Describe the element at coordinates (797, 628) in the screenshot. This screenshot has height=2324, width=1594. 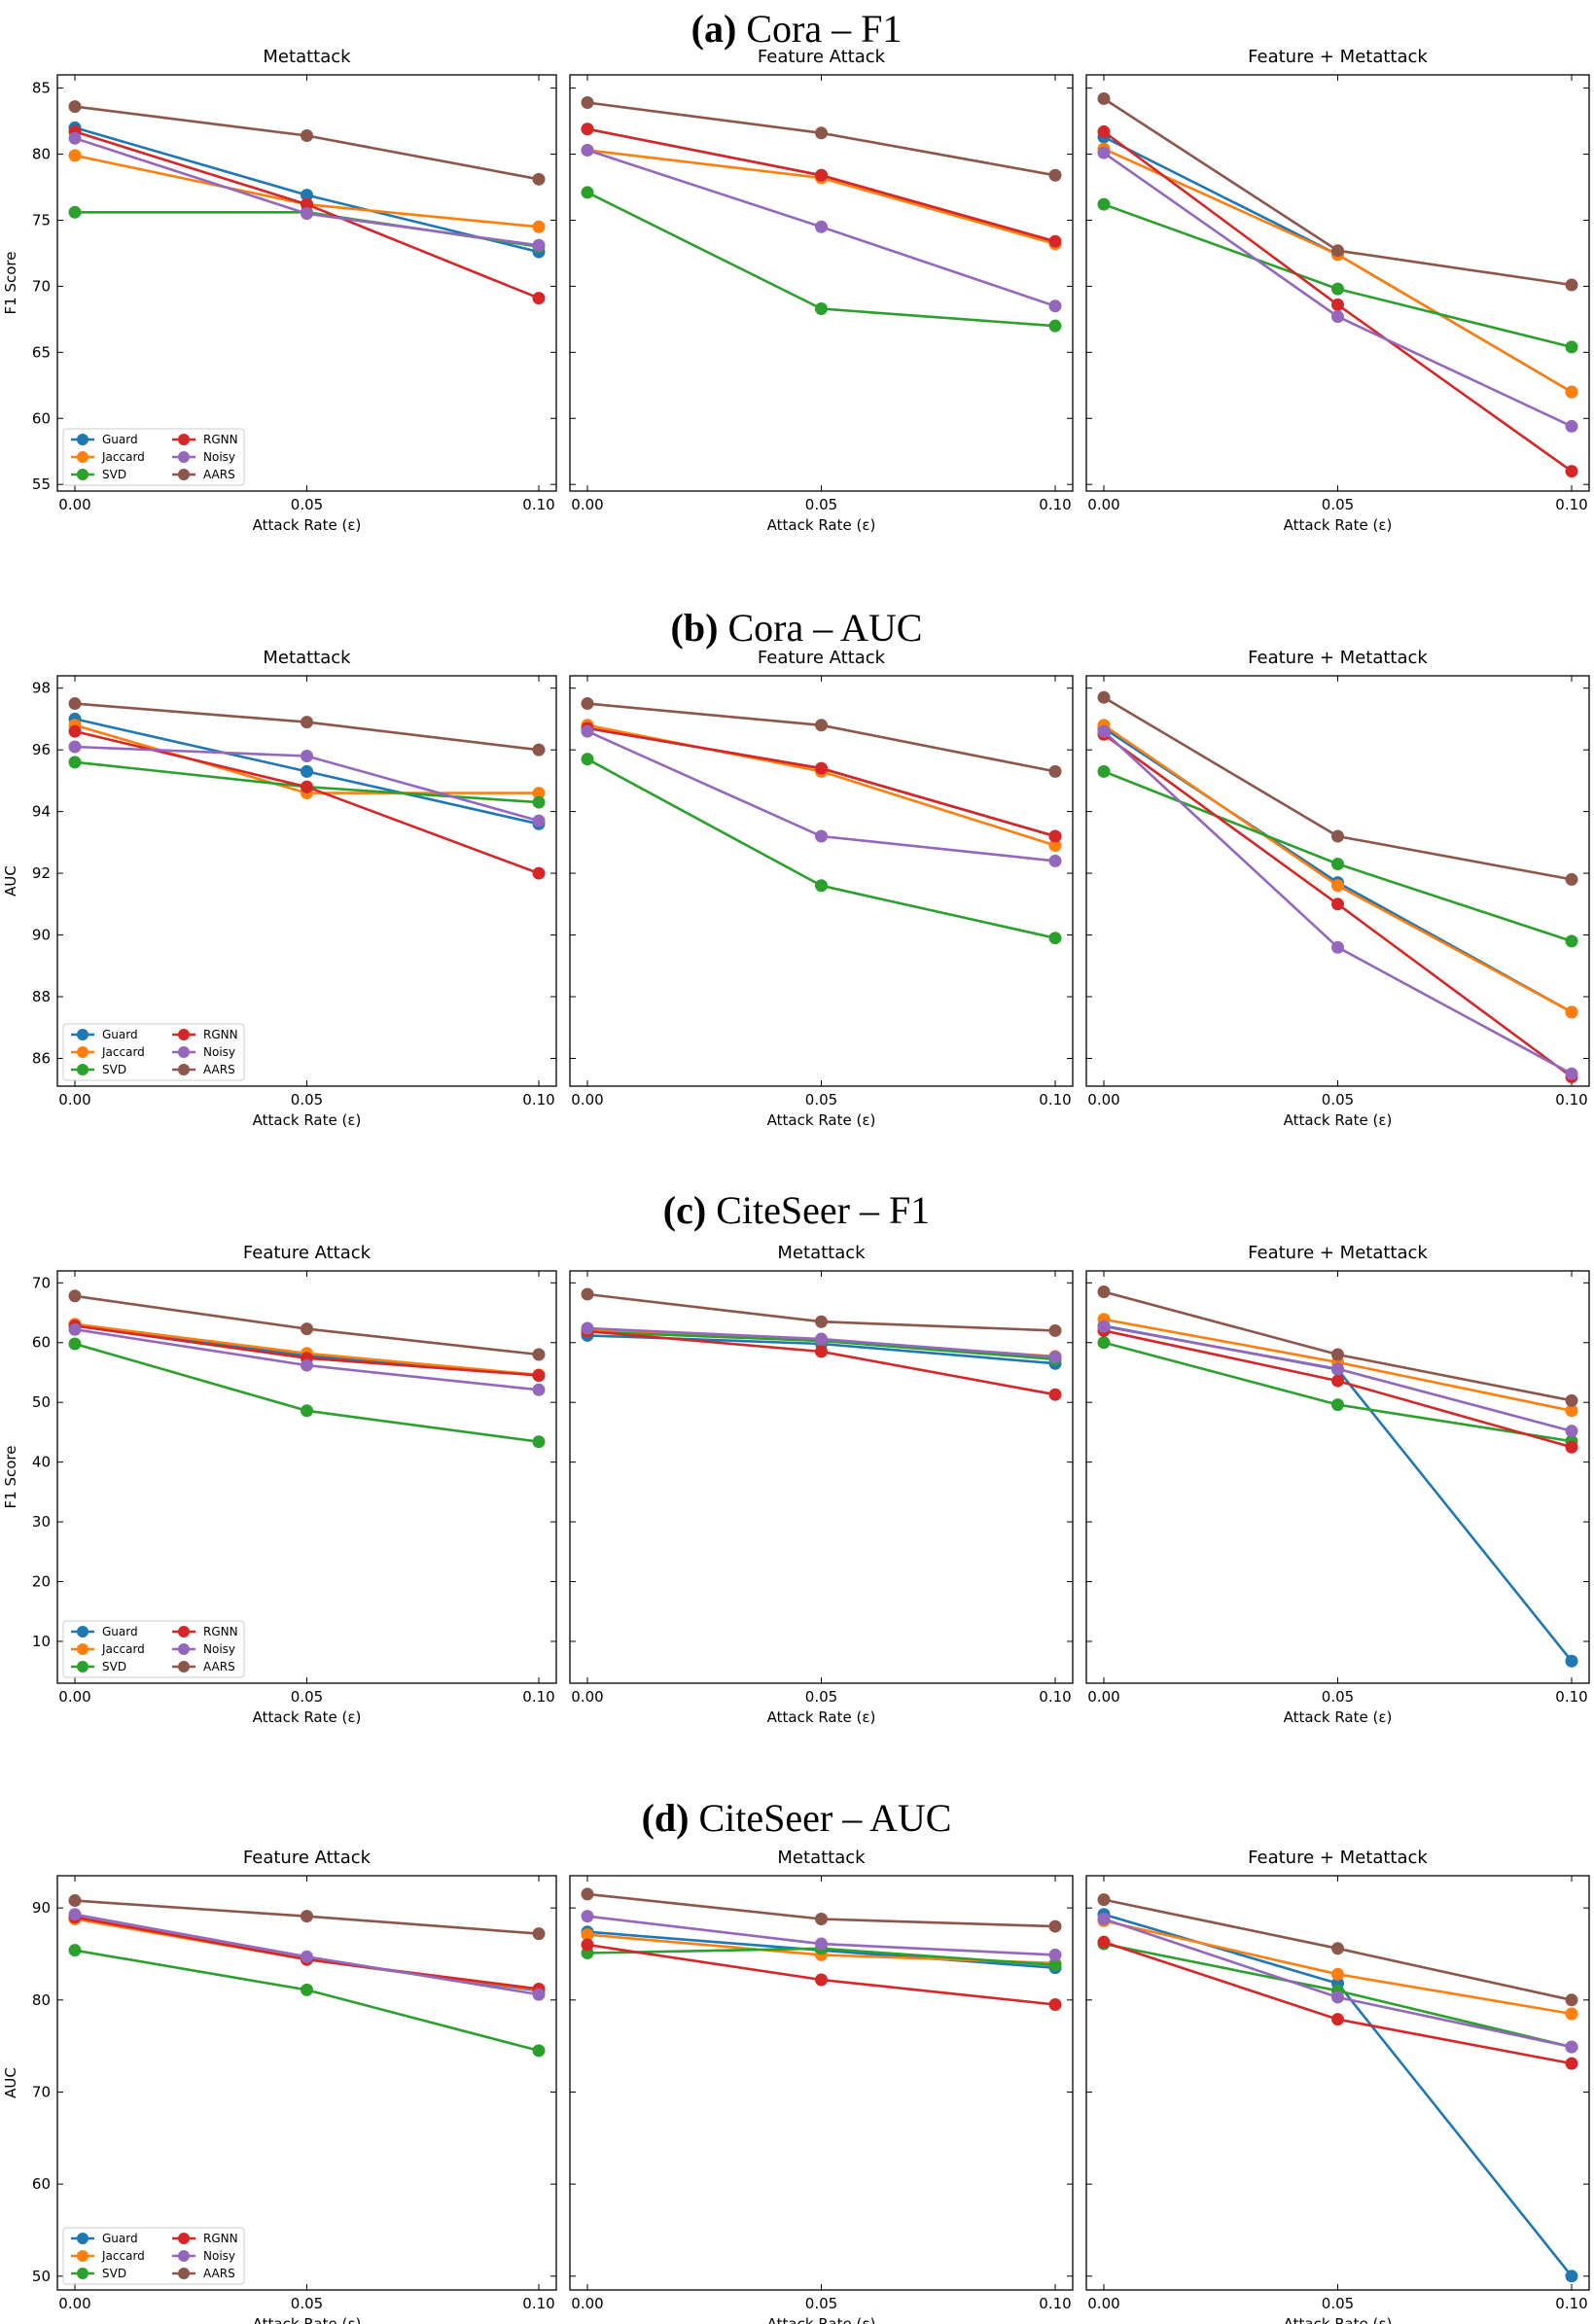
I see `section-title: (b) Cora – AUC` at that location.